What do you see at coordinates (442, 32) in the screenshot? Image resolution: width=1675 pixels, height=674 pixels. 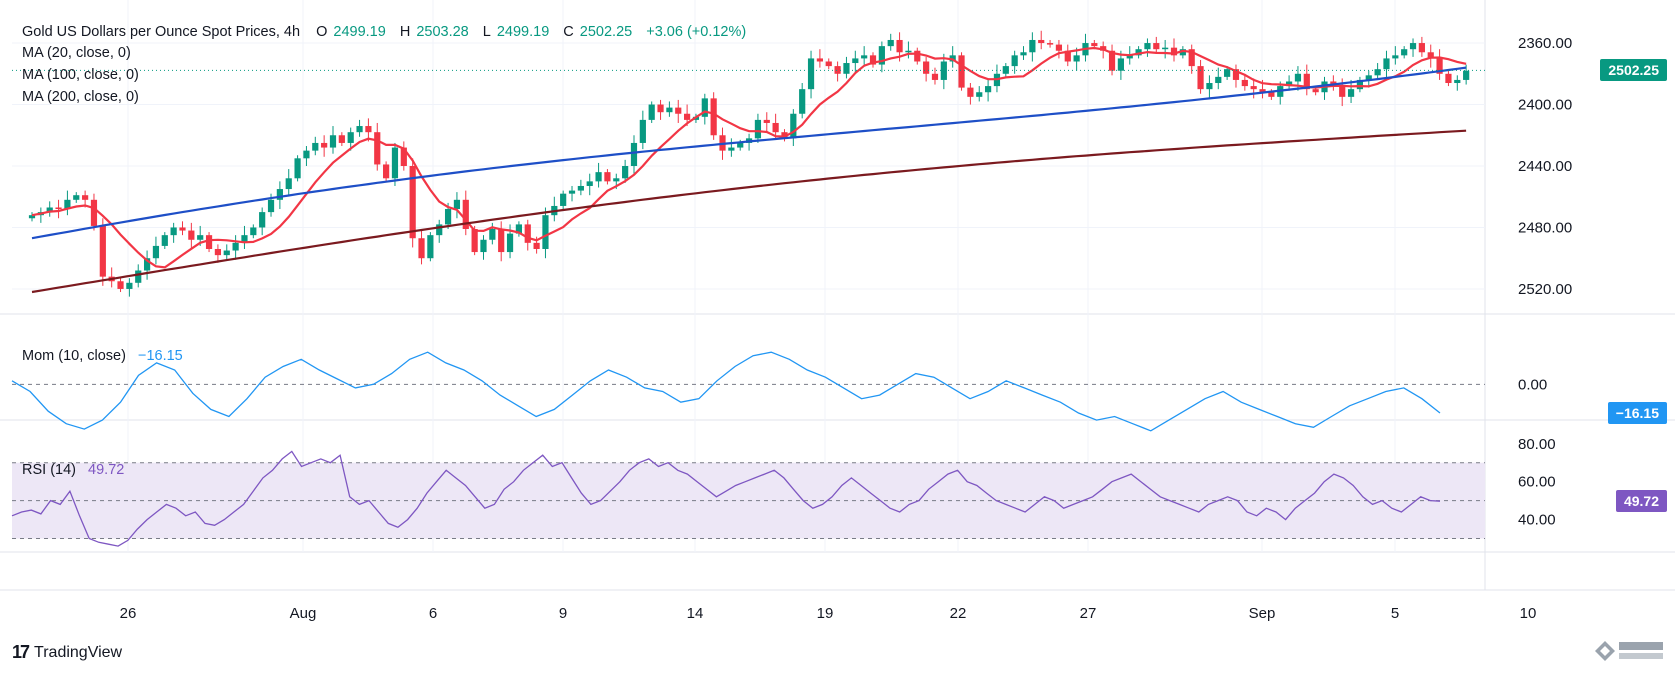 I see `high-value: 2503.28` at bounding box center [442, 32].